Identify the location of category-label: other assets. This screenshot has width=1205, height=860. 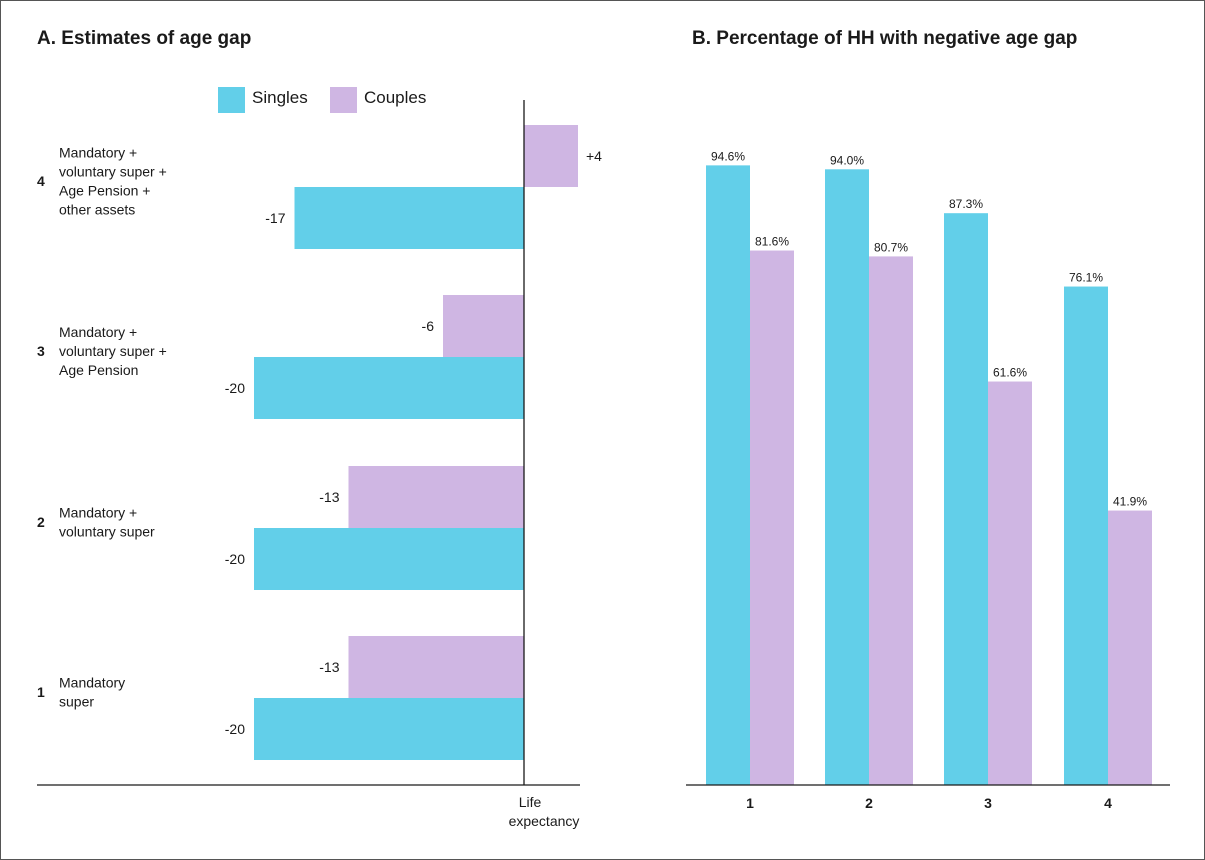
(97, 210).